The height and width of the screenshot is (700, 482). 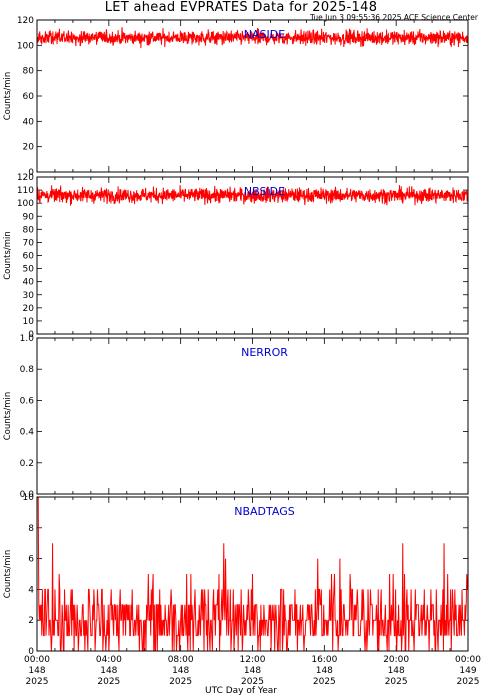 I want to click on series-line-naside, so click(x=252, y=38).